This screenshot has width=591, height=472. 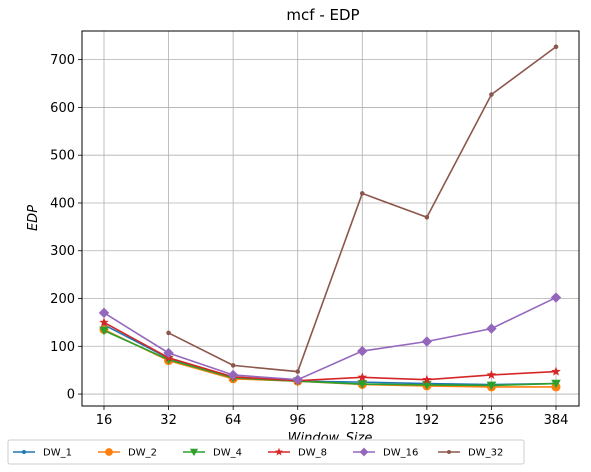 What do you see at coordinates (312, 453) in the screenshot?
I see `legend-label: DW_8` at bounding box center [312, 453].